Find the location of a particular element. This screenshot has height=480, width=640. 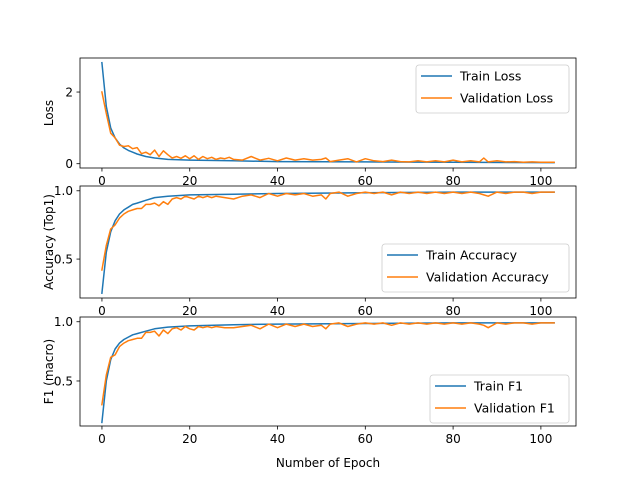

loss-x-tick-label-0: 0 is located at coordinates (102, 181).